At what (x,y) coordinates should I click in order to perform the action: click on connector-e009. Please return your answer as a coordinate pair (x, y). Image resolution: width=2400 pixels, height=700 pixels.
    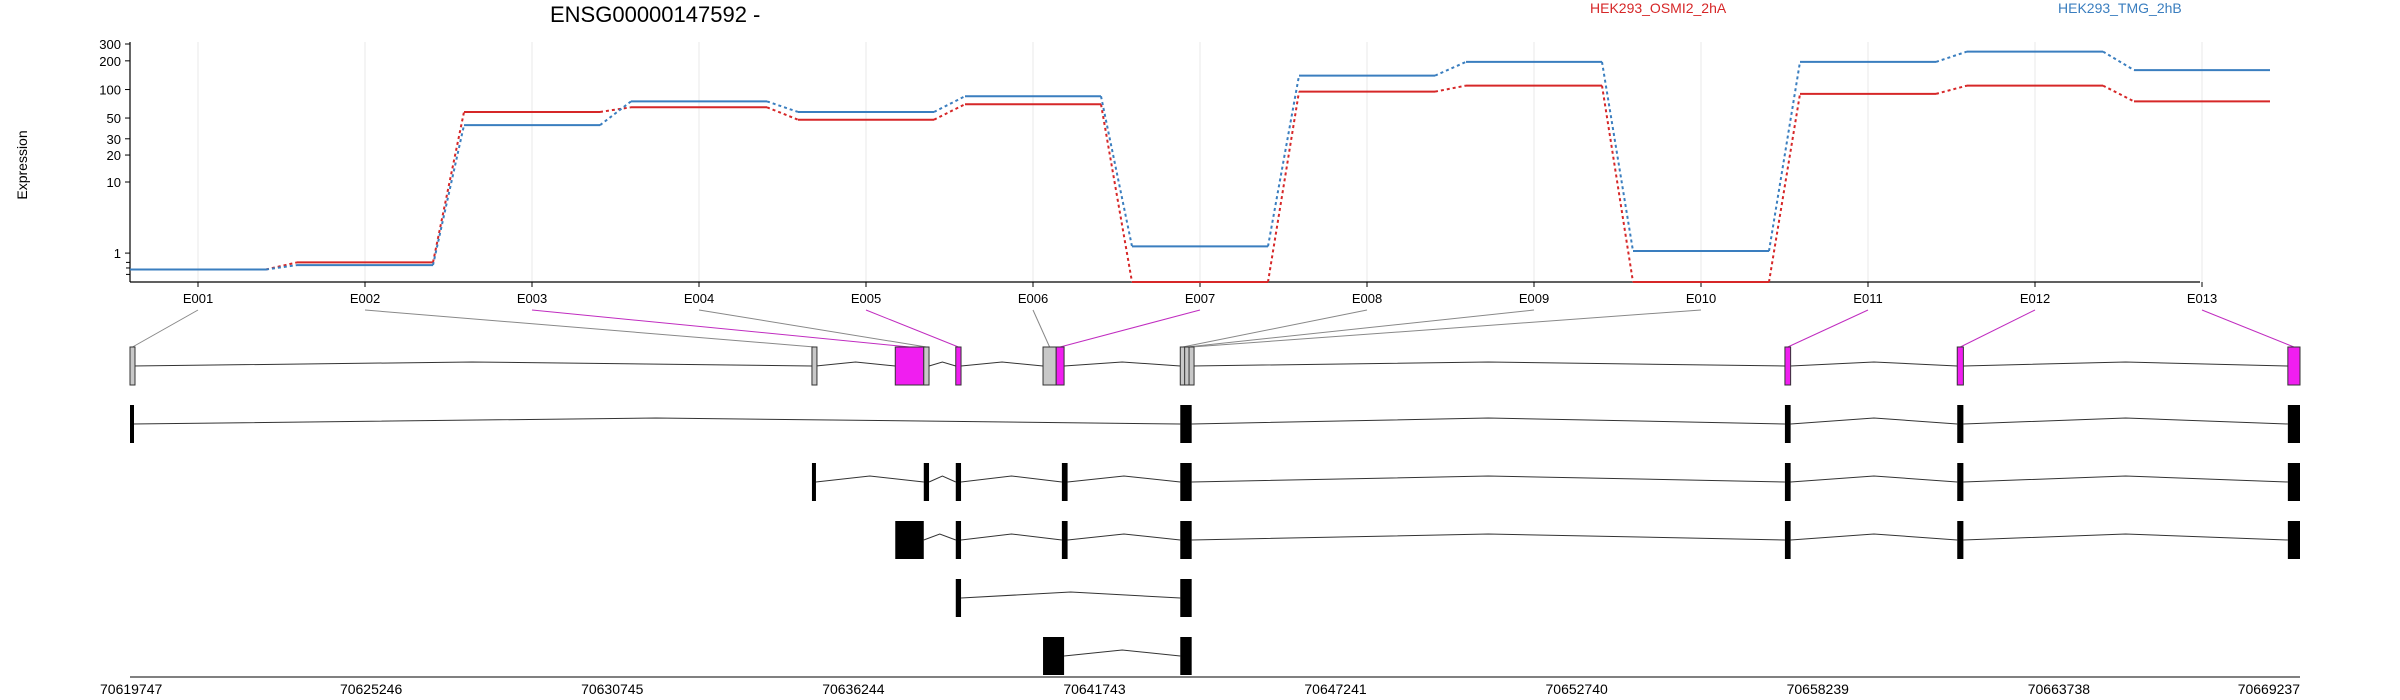
    Looking at the image, I should click on (1361, 328).